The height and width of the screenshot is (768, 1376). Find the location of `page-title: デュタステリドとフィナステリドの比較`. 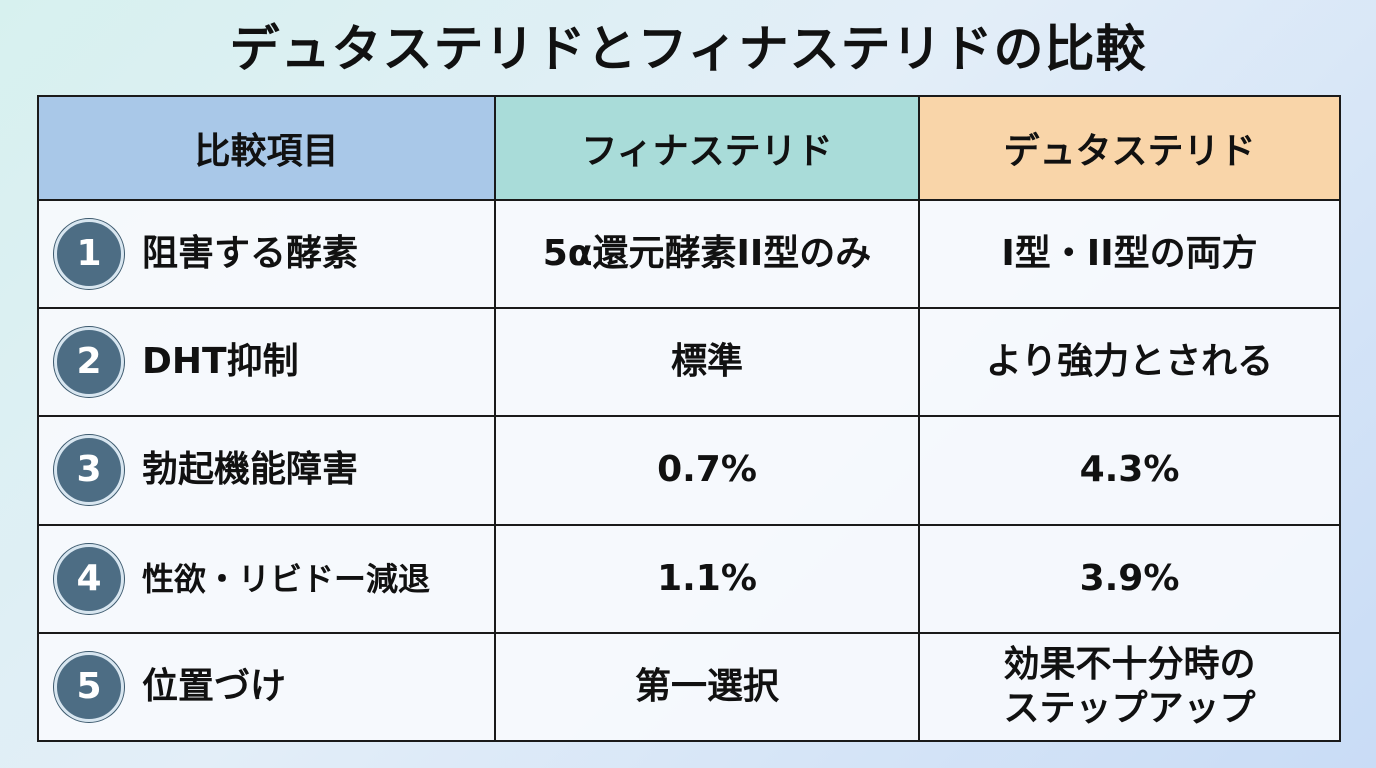

page-title: デュタステリドとフィナステリドの比較 is located at coordinates (688, 49).